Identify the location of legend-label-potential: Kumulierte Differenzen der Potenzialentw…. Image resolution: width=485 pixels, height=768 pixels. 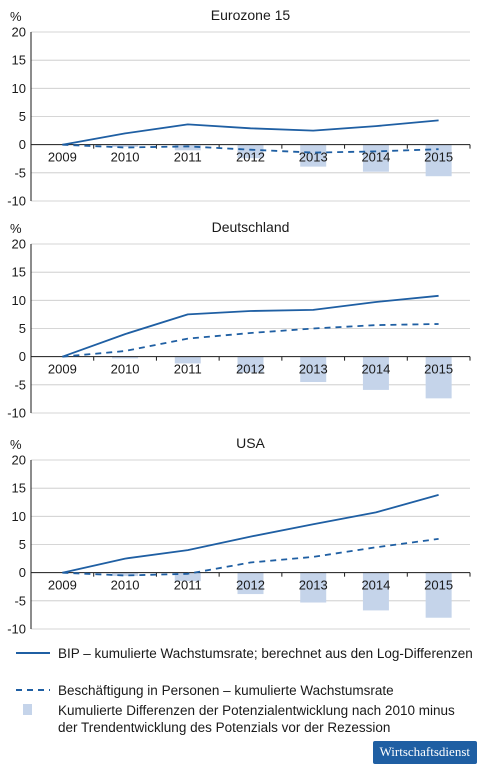
(256, 719).